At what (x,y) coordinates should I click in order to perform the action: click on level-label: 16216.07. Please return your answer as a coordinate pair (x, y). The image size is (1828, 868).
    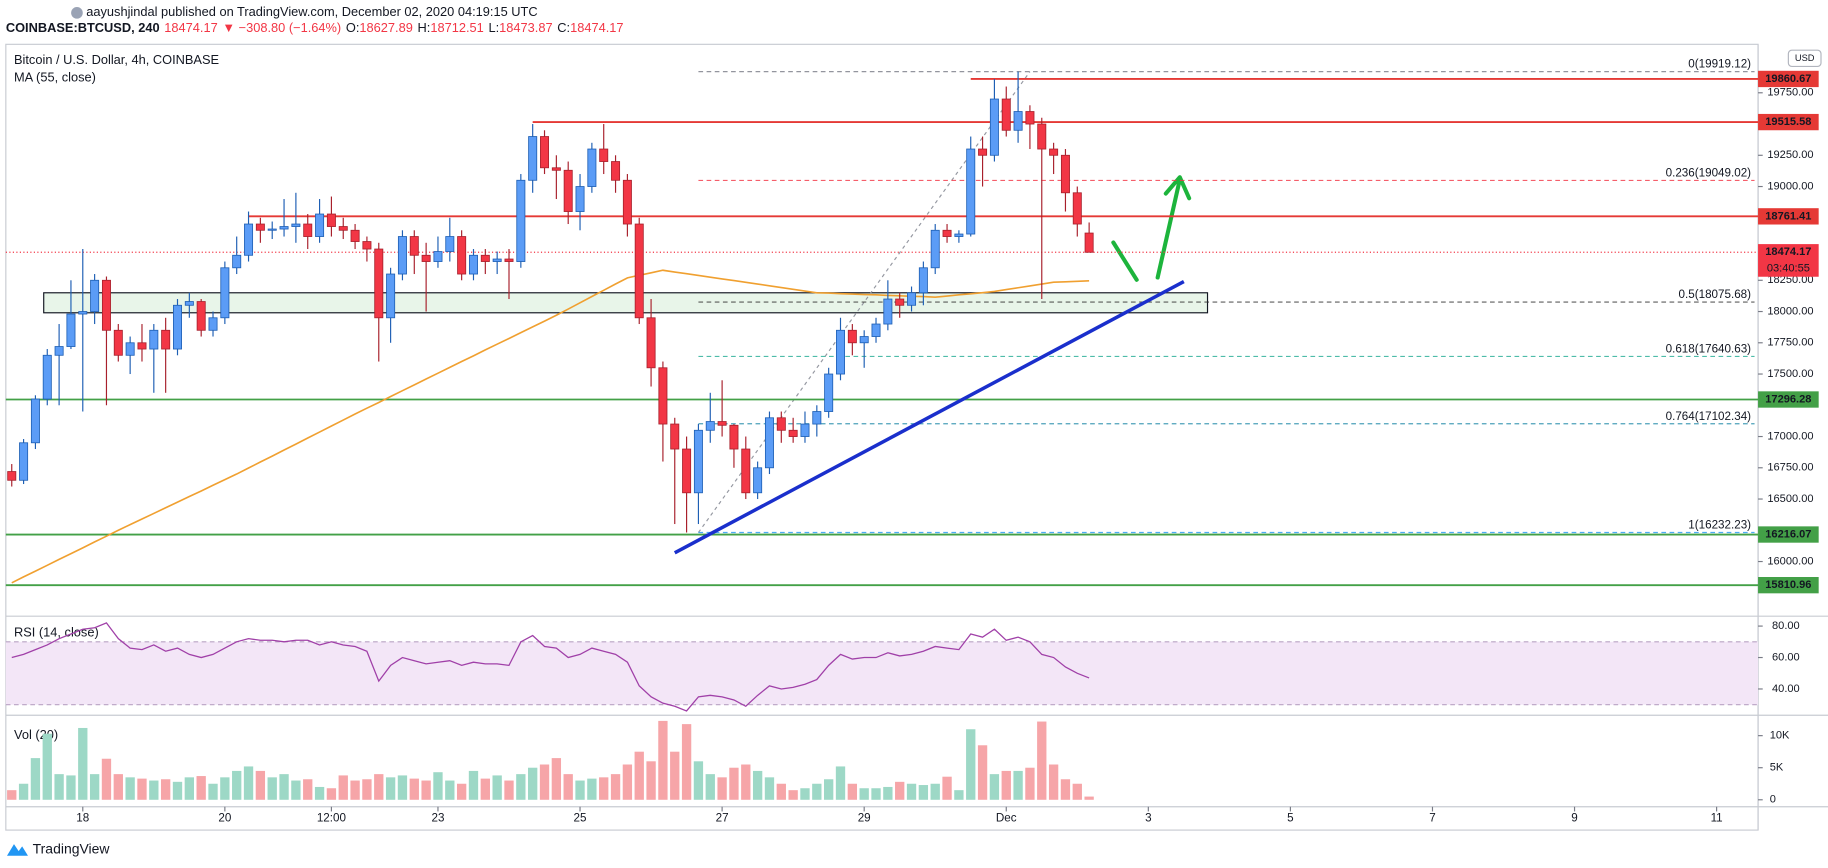
    Looking at the image, I should click on (1788, 534).